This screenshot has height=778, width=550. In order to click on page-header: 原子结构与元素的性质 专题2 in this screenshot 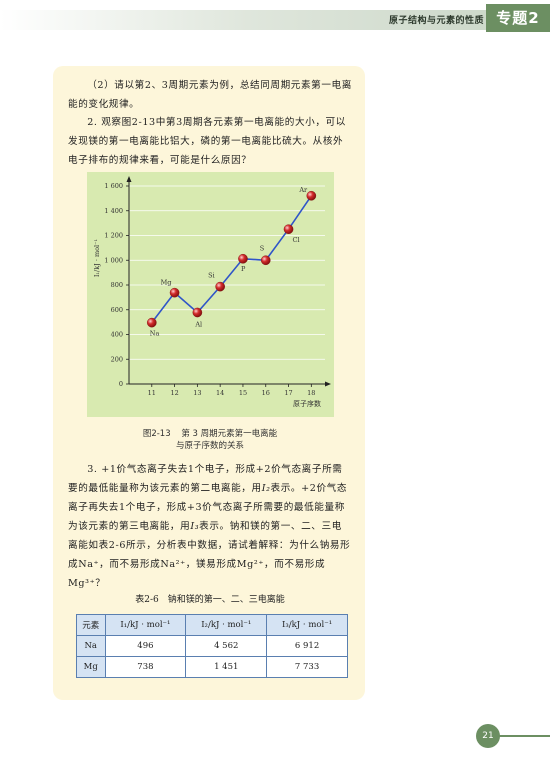, I will do `click(275, 19)`.